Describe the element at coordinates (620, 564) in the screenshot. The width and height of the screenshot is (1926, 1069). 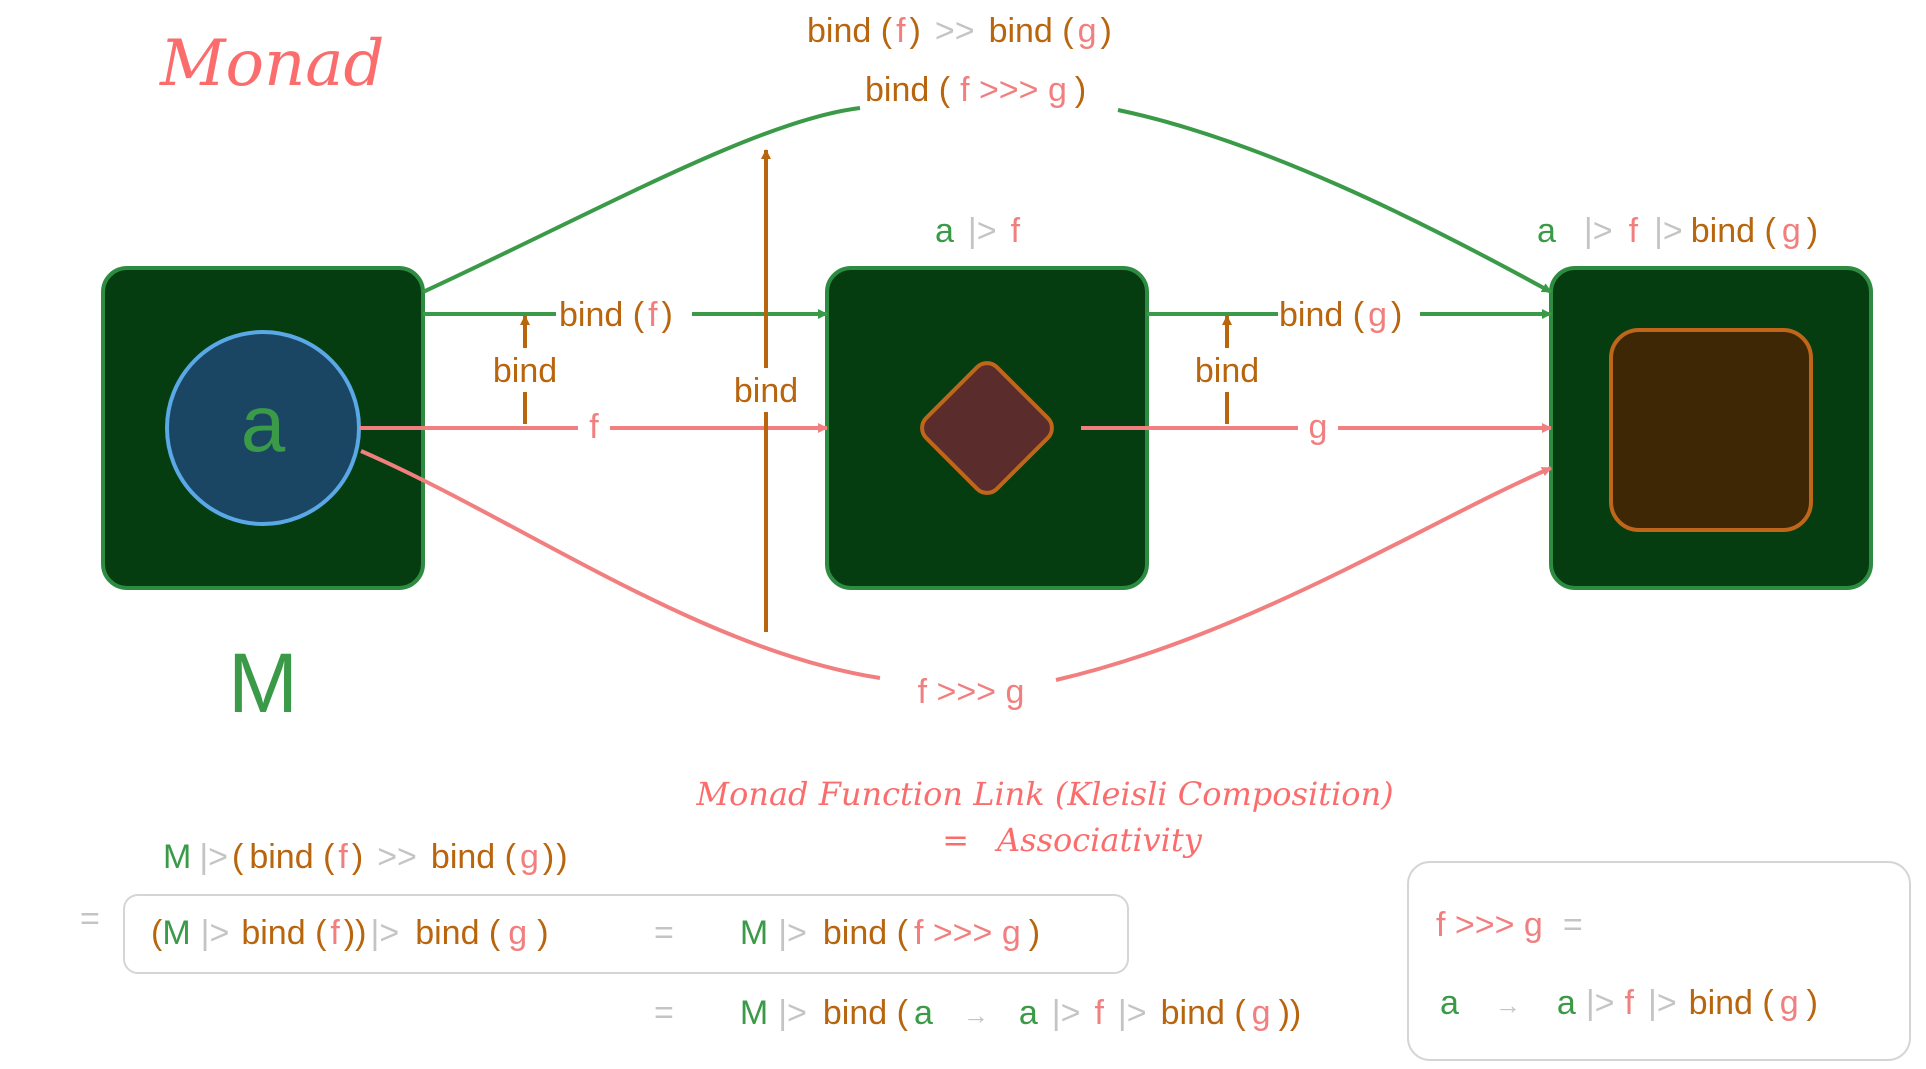
I see `arrow-kleisli-arc` at that location.